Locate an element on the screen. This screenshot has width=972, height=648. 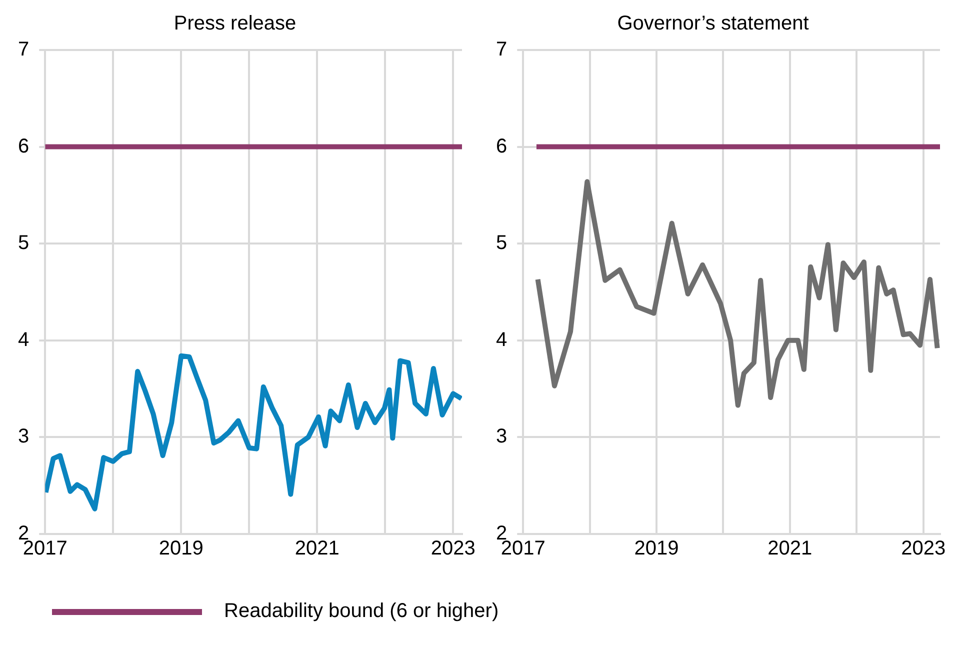
chart-title: Press release is located at coordinates (235, 23).